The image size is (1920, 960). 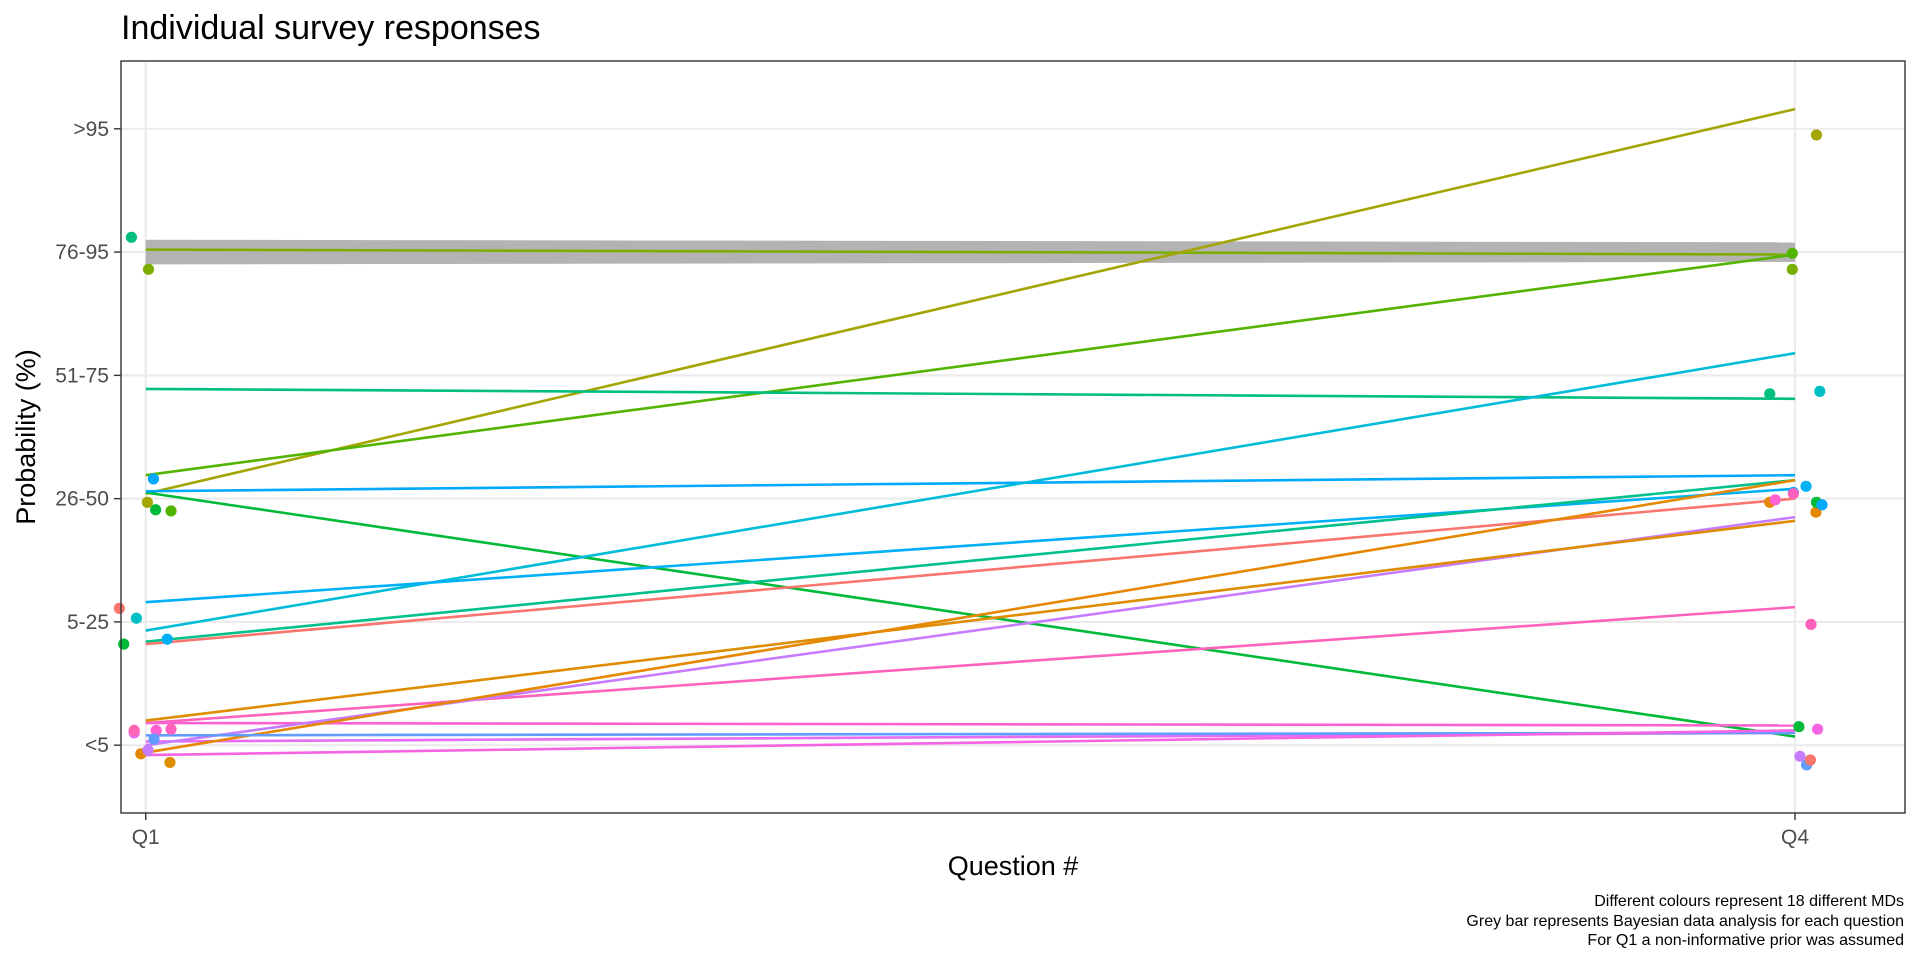 What do you see at coordinates (146, 837) in the screenshot?
I see `x-tick-label: Q1` at bounding box center [146, 837].